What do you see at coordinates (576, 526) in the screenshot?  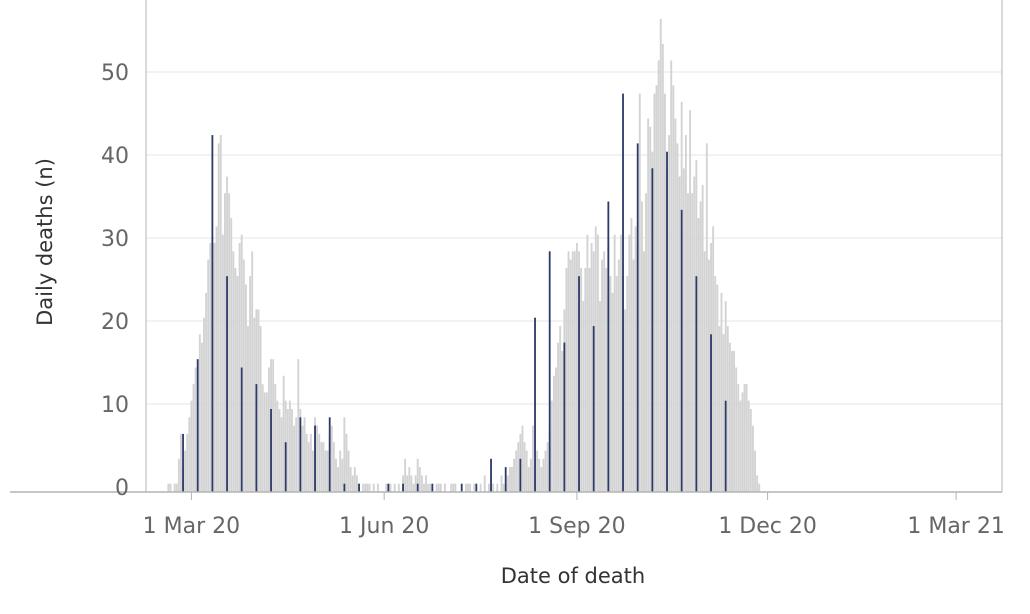 I see `x-tick-label: 1 Sep 20` at bounding box center [576, 526].